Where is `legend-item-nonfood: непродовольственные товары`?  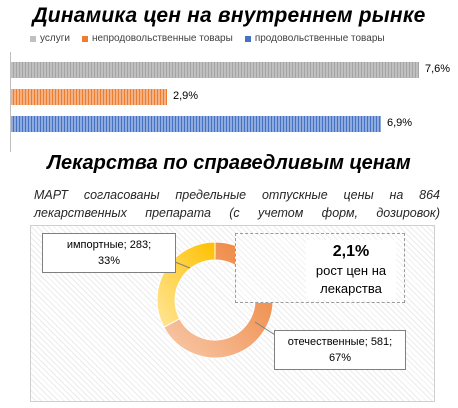 legend-item-nonfood: непродовольственные товары is located at coordinates (157, 38).